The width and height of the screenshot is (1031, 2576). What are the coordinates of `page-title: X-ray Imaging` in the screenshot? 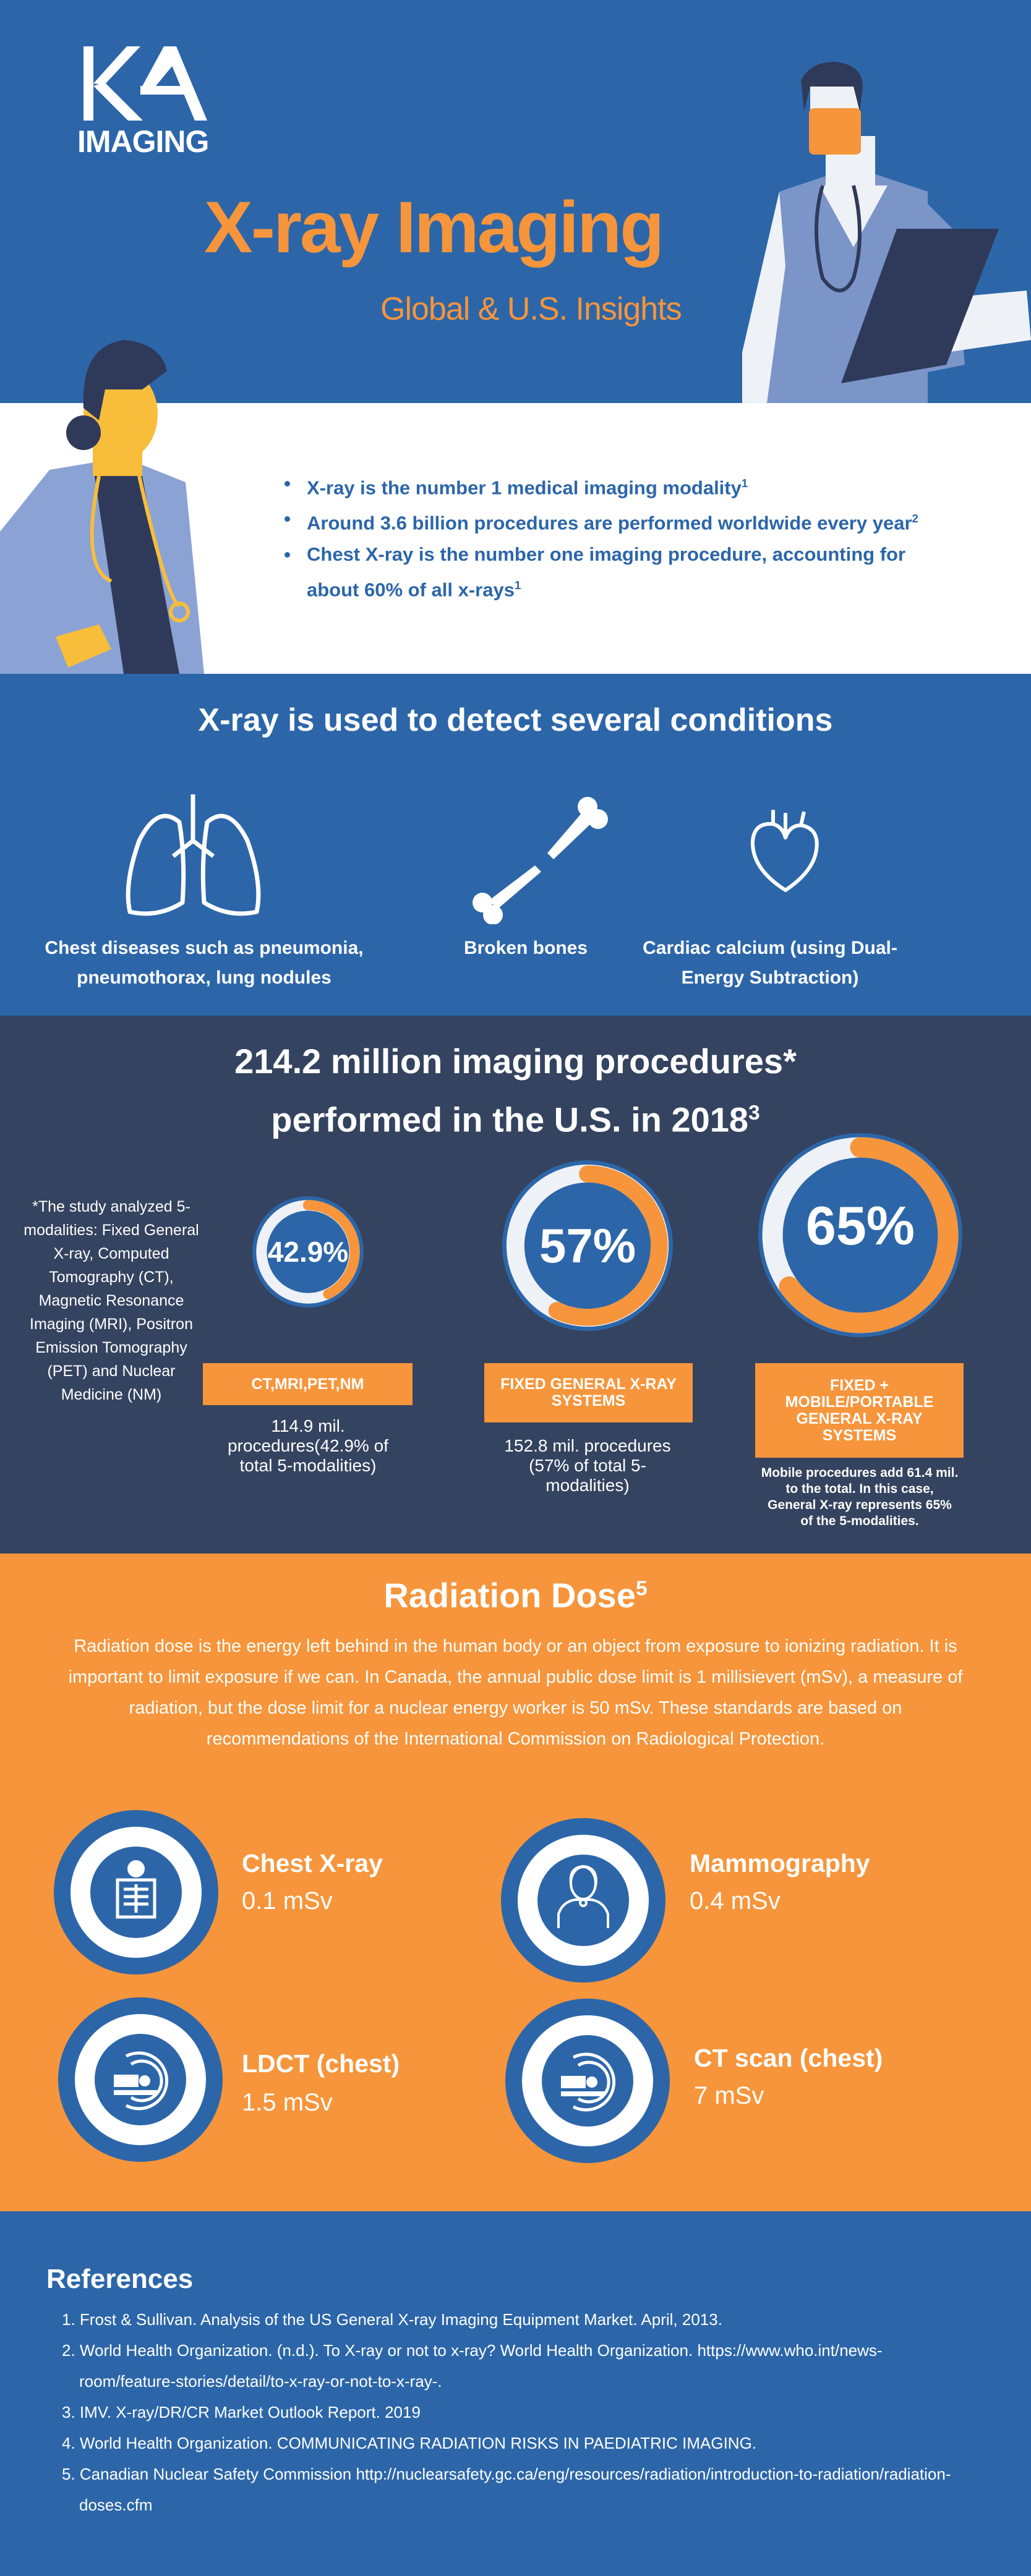 It's located at (434, 227).